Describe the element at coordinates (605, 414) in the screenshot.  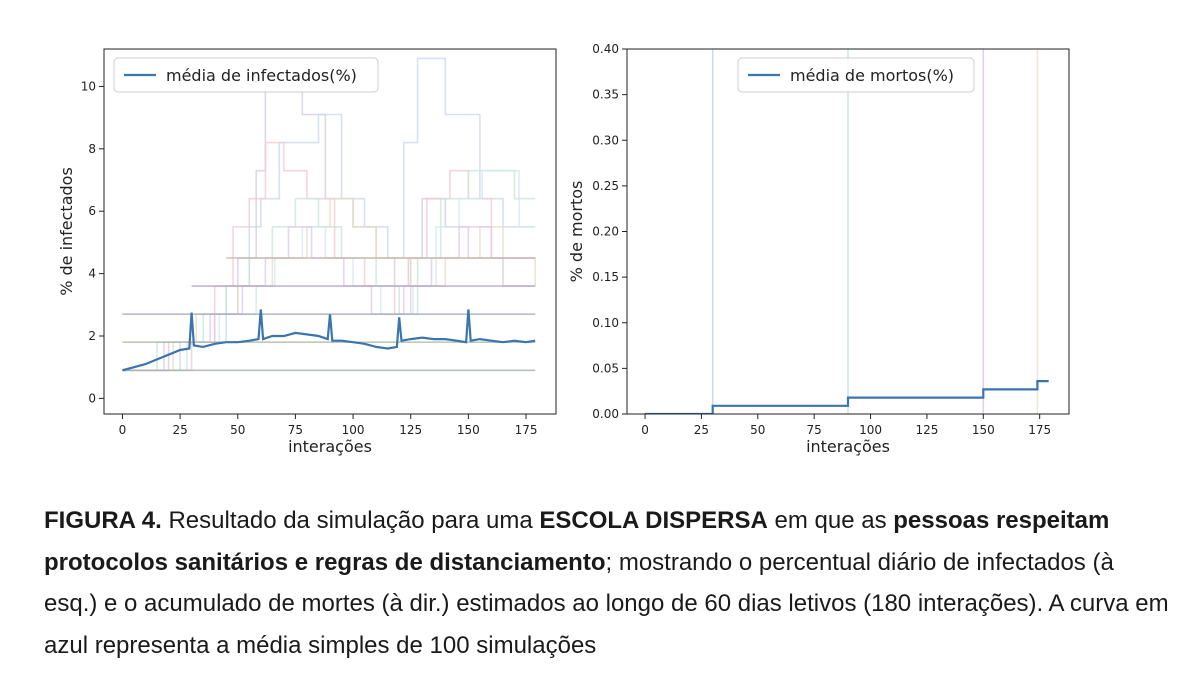
I see `y-tick-label: 0.00` at that location.